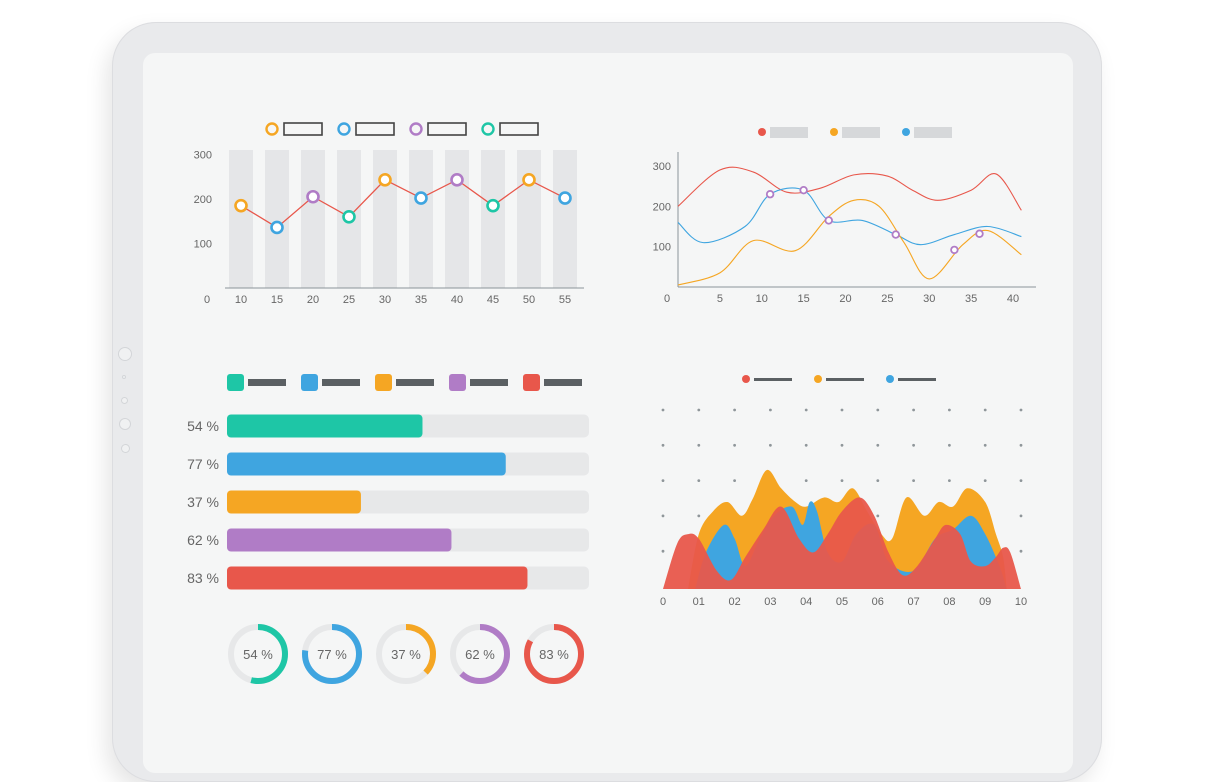 The height and width of the screenshot is (782, 1207). What do you see at coordinates (849, 216) in the screenshot?
I see `series-line-blue` at bounding box center [849, 216].